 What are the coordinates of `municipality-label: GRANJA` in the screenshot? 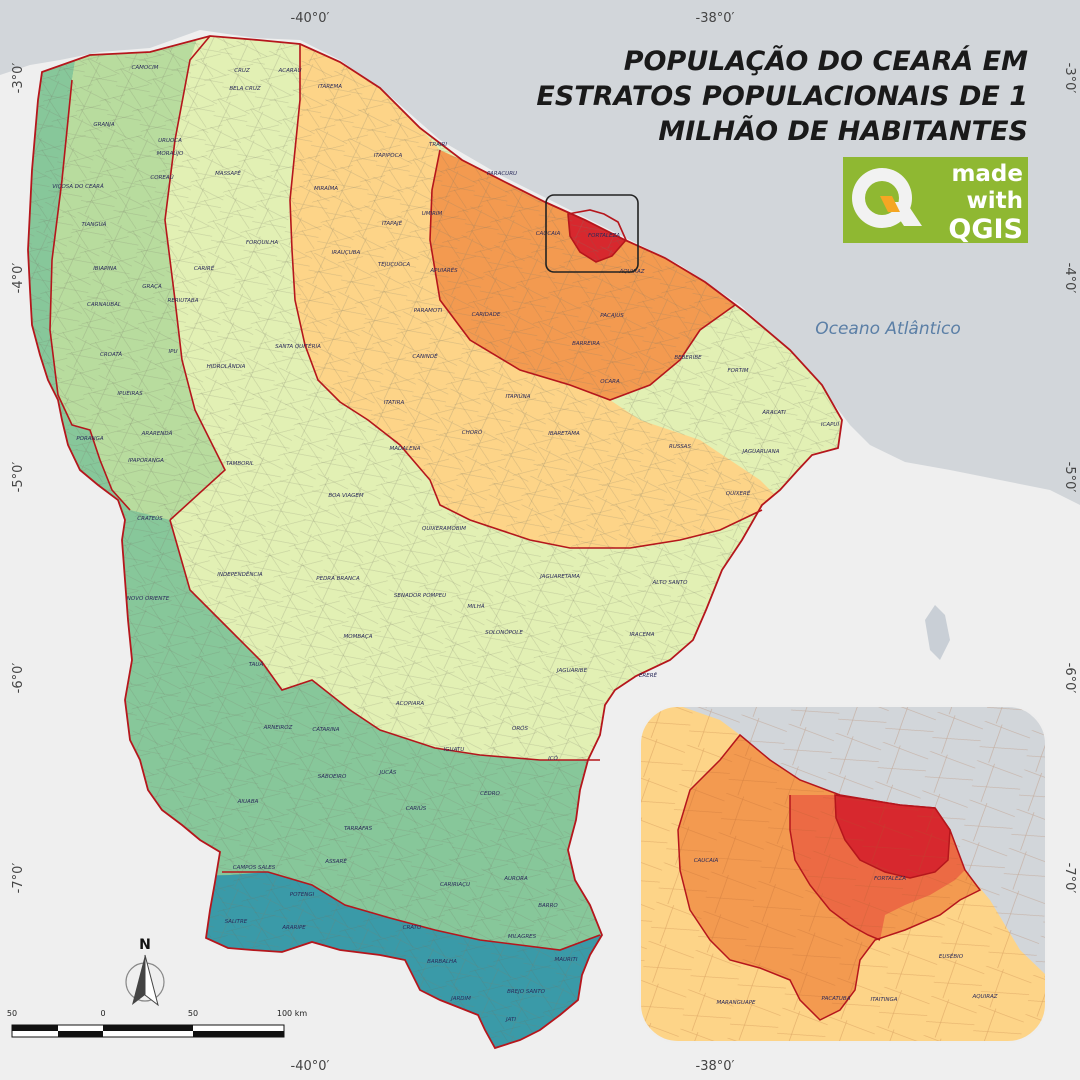 It's located at (104, 125).